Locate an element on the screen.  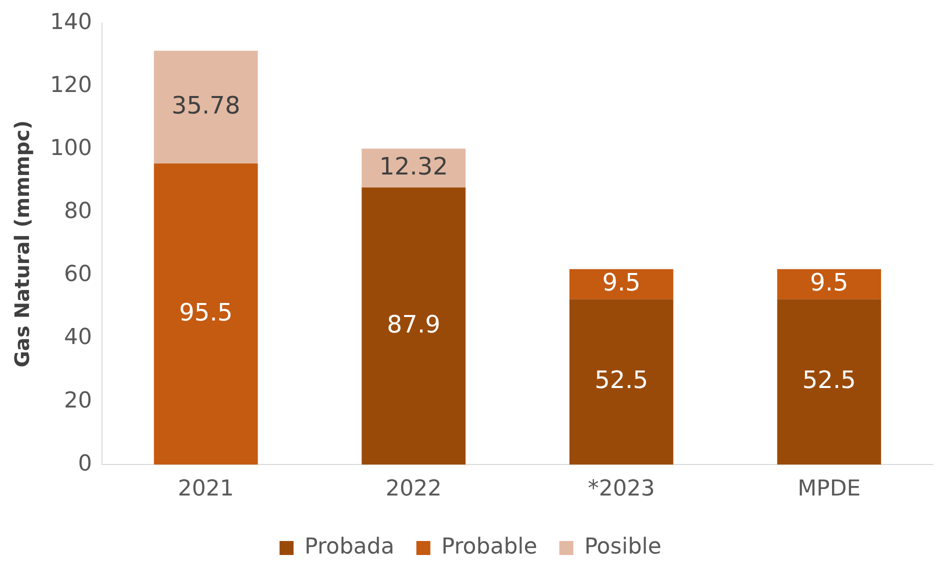
y-tick-label: 20 is located at coordinates (78, 401).